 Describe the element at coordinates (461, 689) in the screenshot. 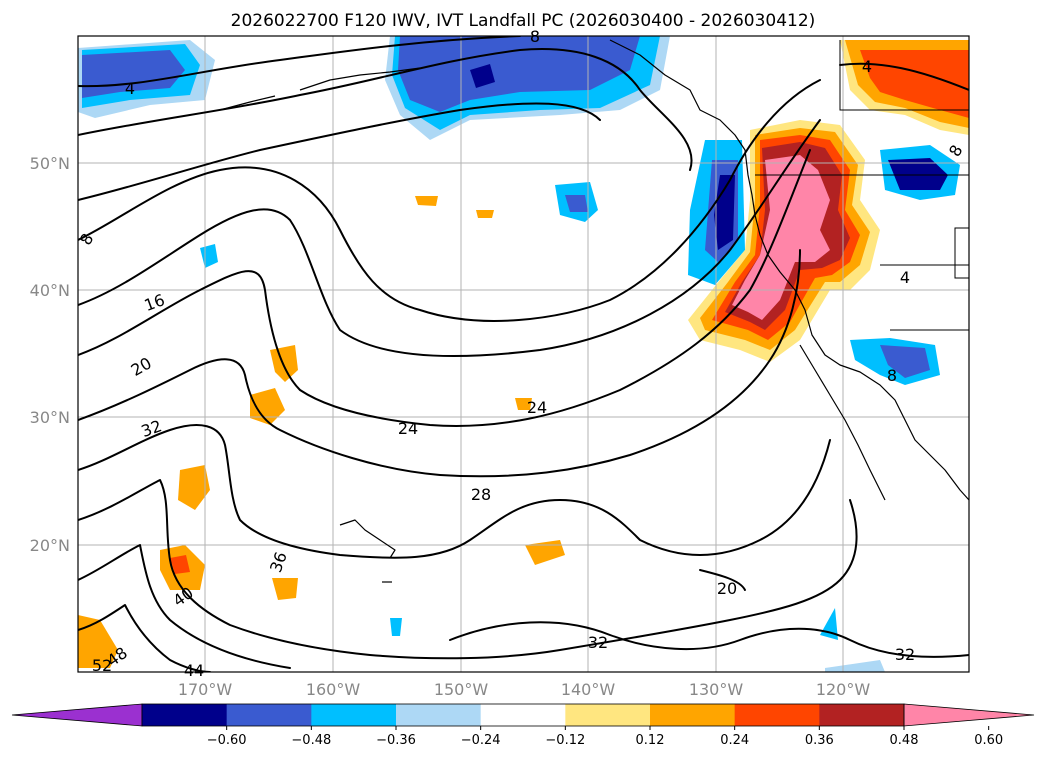

I see `lon-label: 150°W` at that location.